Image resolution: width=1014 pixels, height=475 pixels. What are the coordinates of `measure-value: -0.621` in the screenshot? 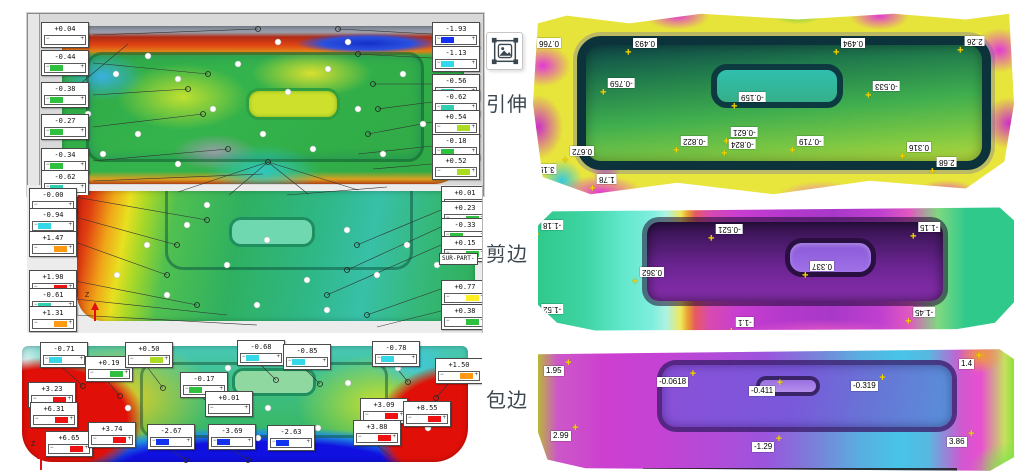 It's located at (744, 132).